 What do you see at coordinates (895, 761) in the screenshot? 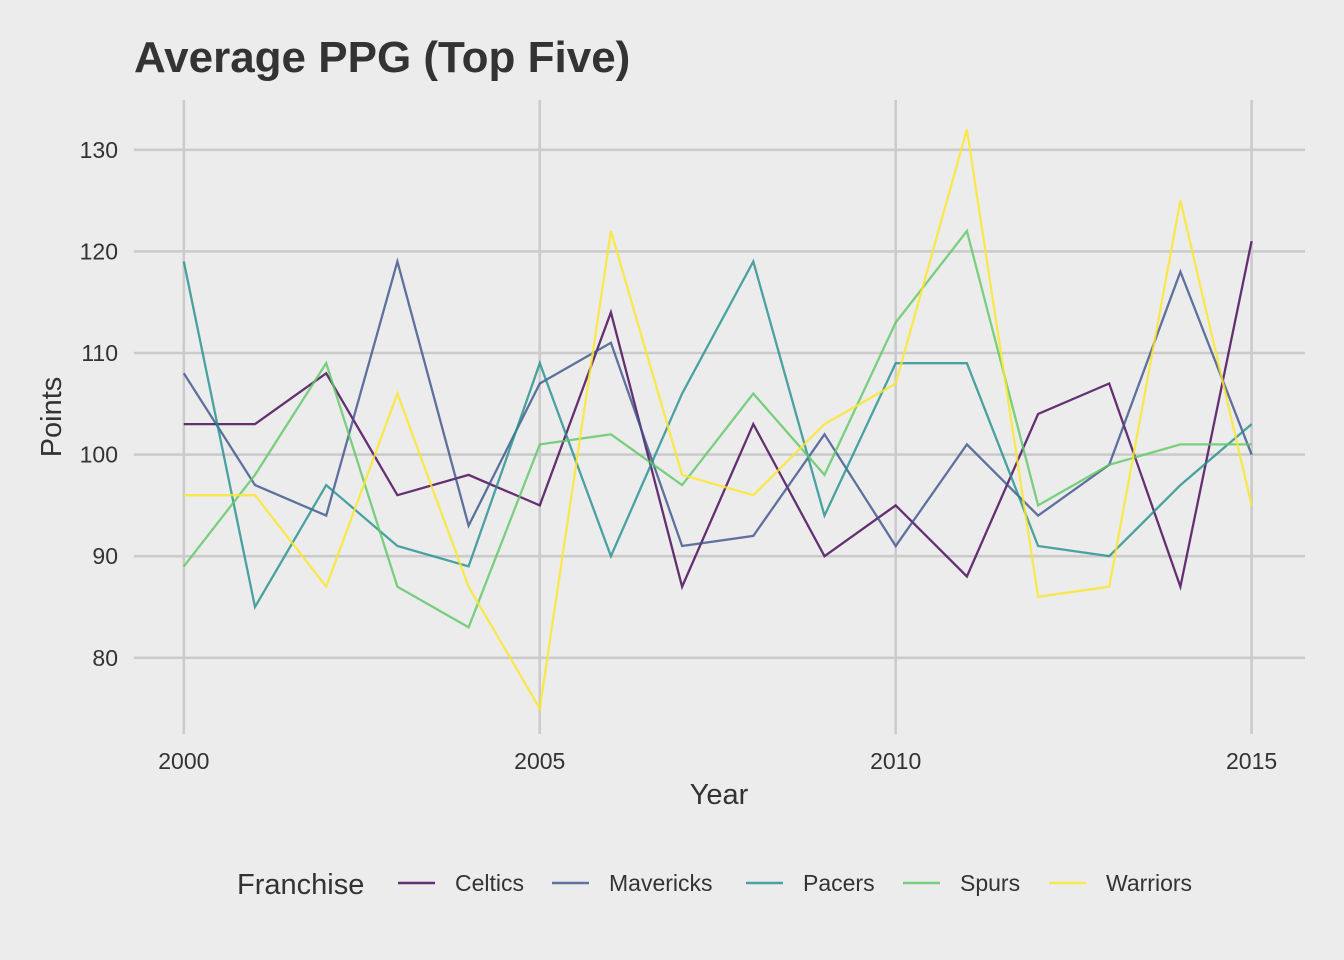
I see `x-tick-label: 2010` at bounding box center [895, 761].